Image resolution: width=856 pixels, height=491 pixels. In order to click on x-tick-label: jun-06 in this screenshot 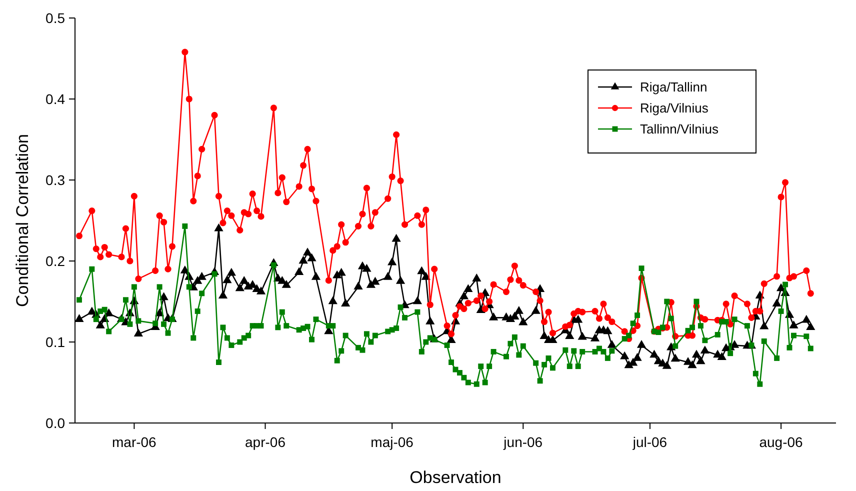, I will do `click(522, 442)`.